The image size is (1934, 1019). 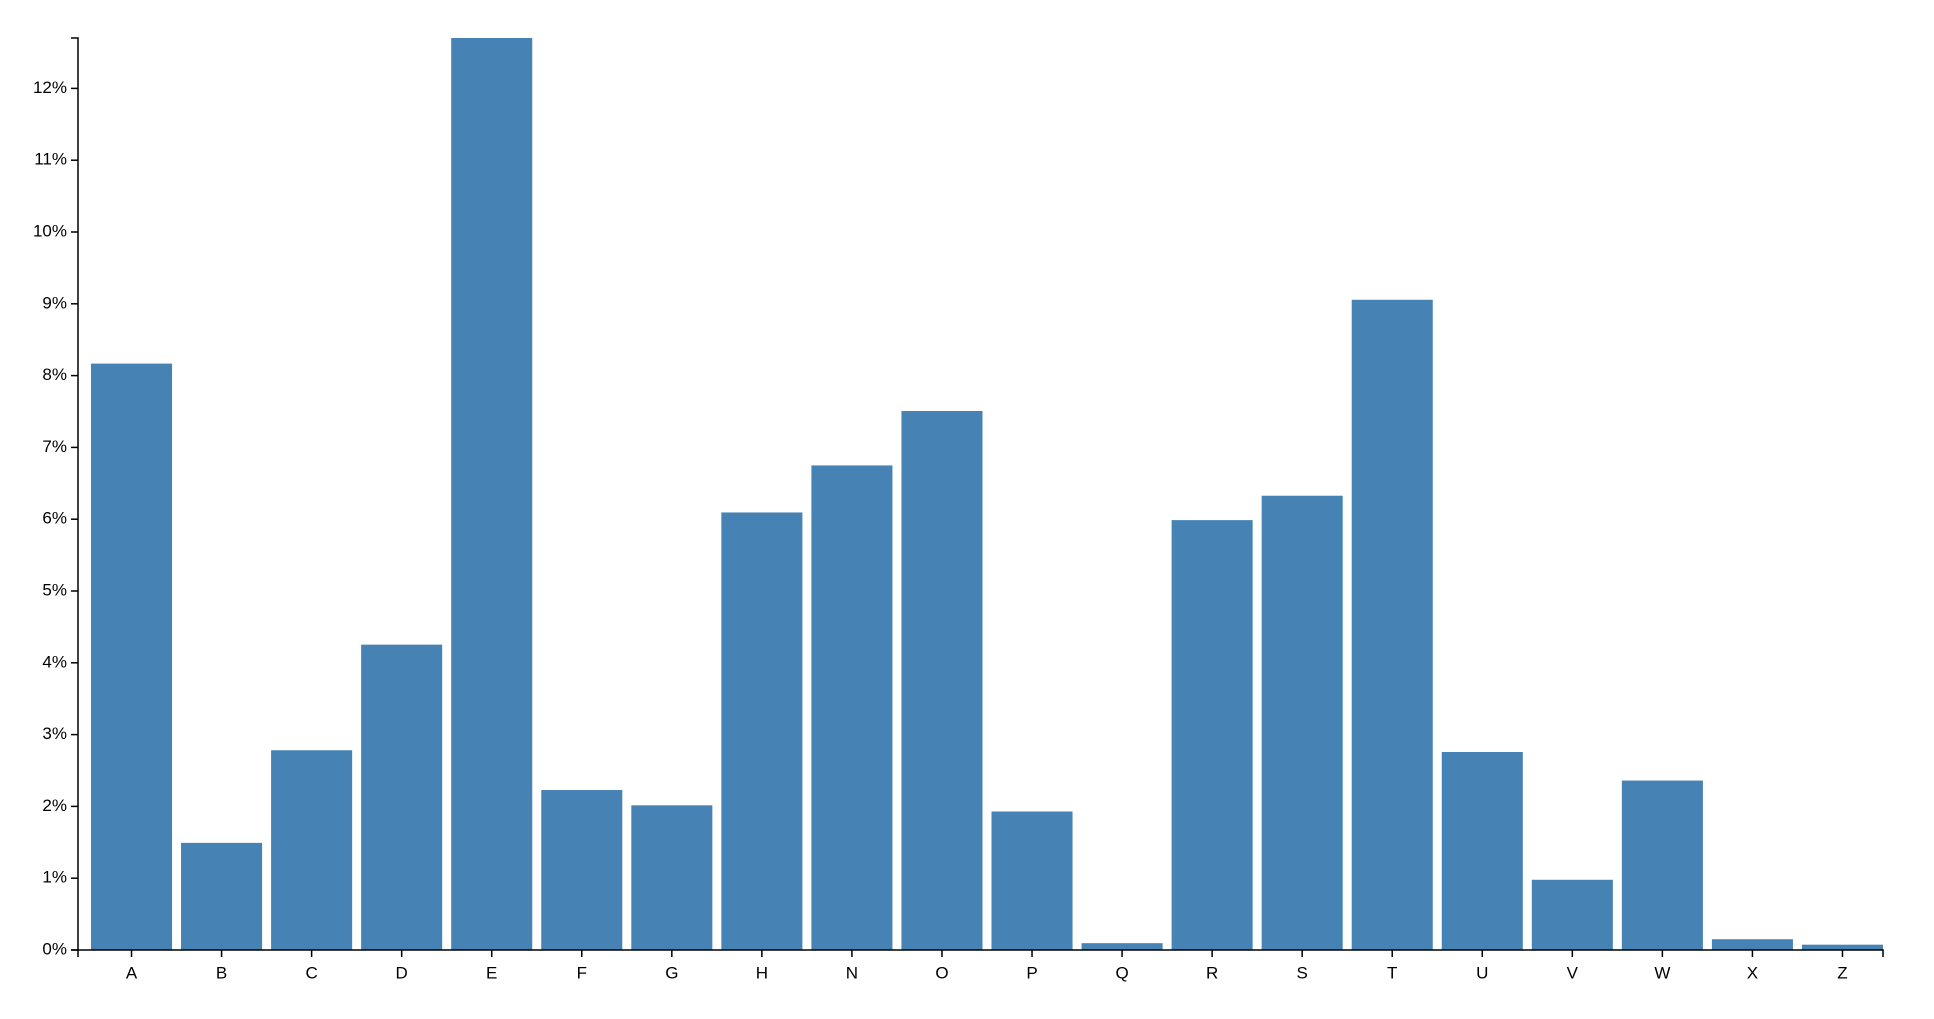 What do you see at coordinates (54, 948) in the screenshot?
I see `y-tick-label: 0%` at bounding box center [54, 948].